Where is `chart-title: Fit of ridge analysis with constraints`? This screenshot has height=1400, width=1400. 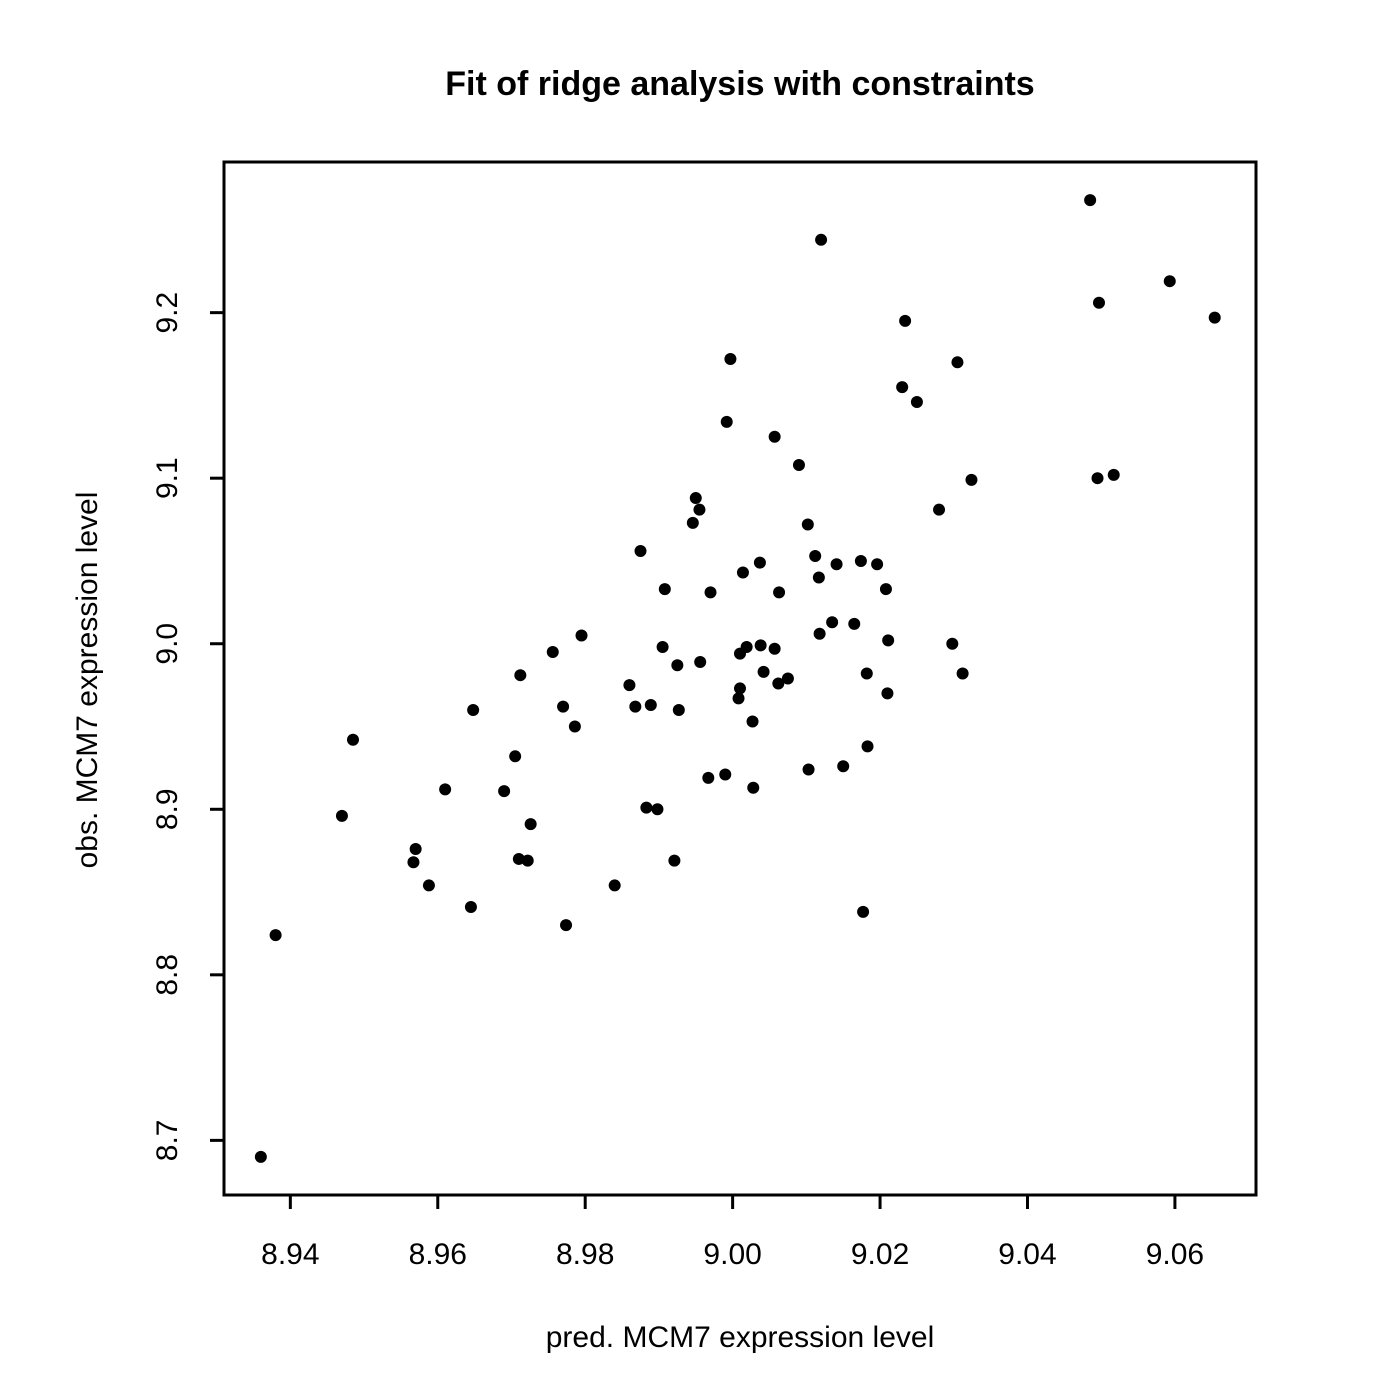
chart-title: Fit of ridge analysis with constraints is located at coordinates (739, 84).